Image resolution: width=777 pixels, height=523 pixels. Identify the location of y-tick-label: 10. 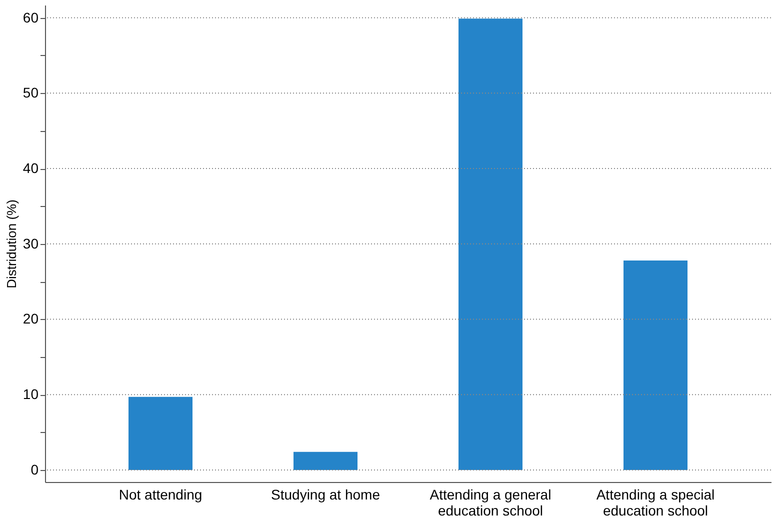
(30, 394).